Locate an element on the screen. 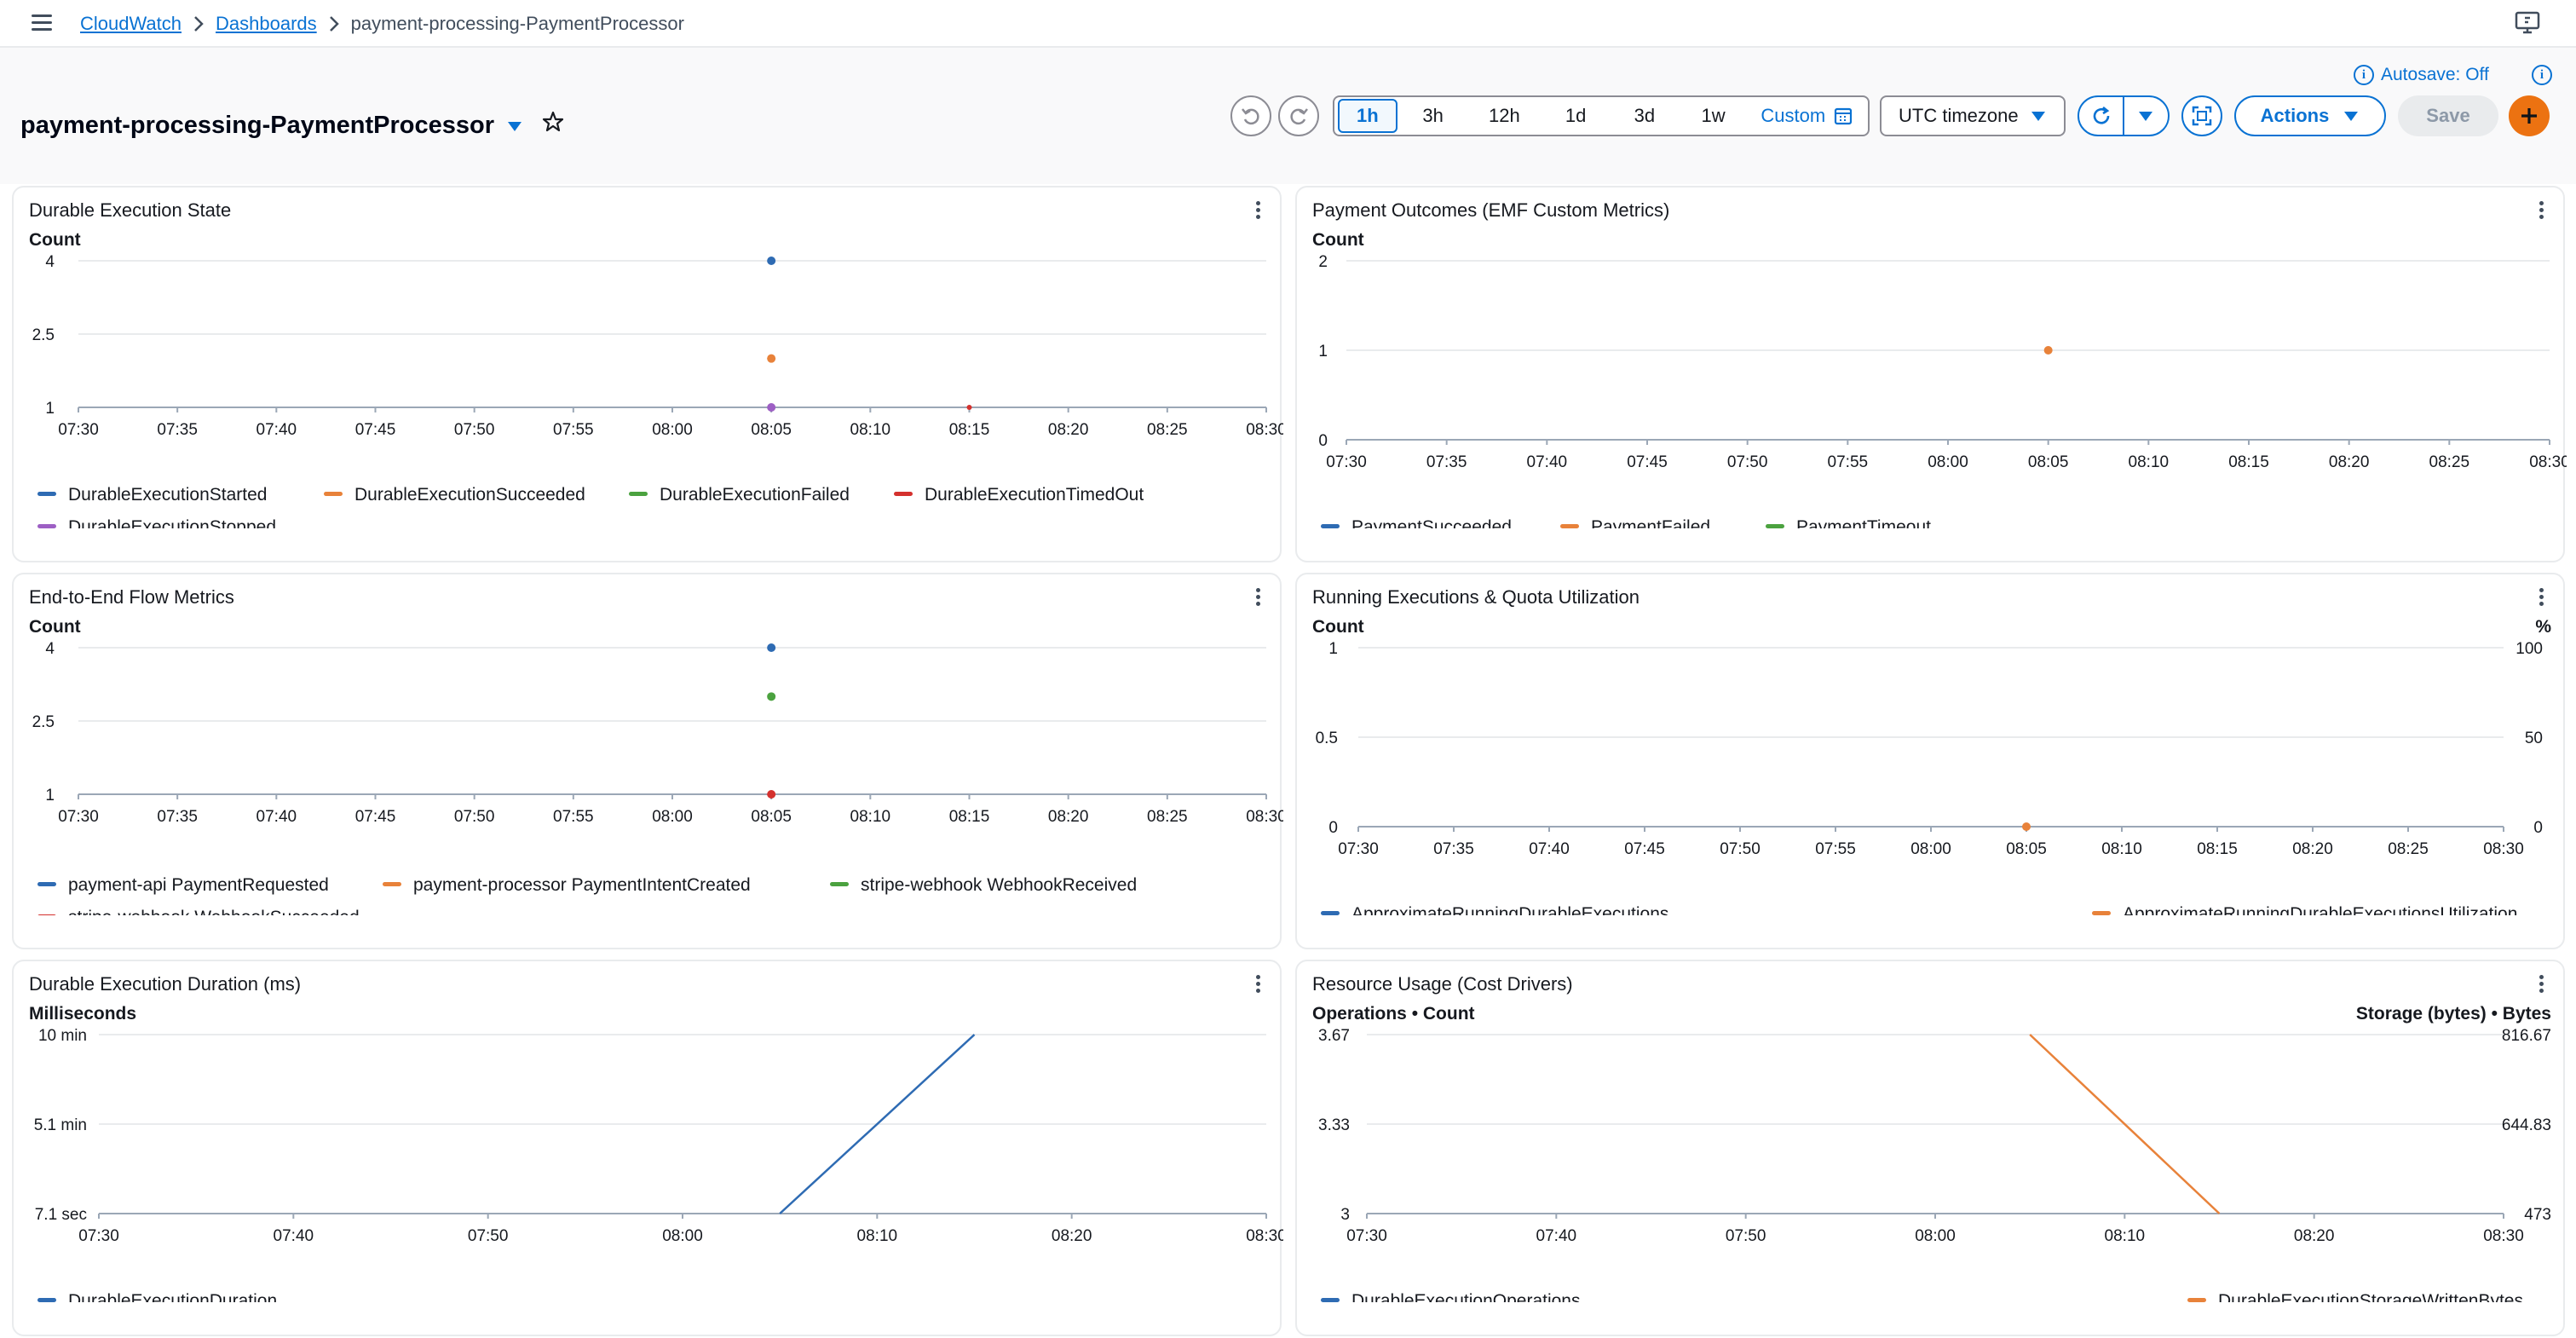 The height and width of the screenshot is (1338, 2576). legend-item: DurableExecutionTimedOut is located at coordinates (1034, 495).